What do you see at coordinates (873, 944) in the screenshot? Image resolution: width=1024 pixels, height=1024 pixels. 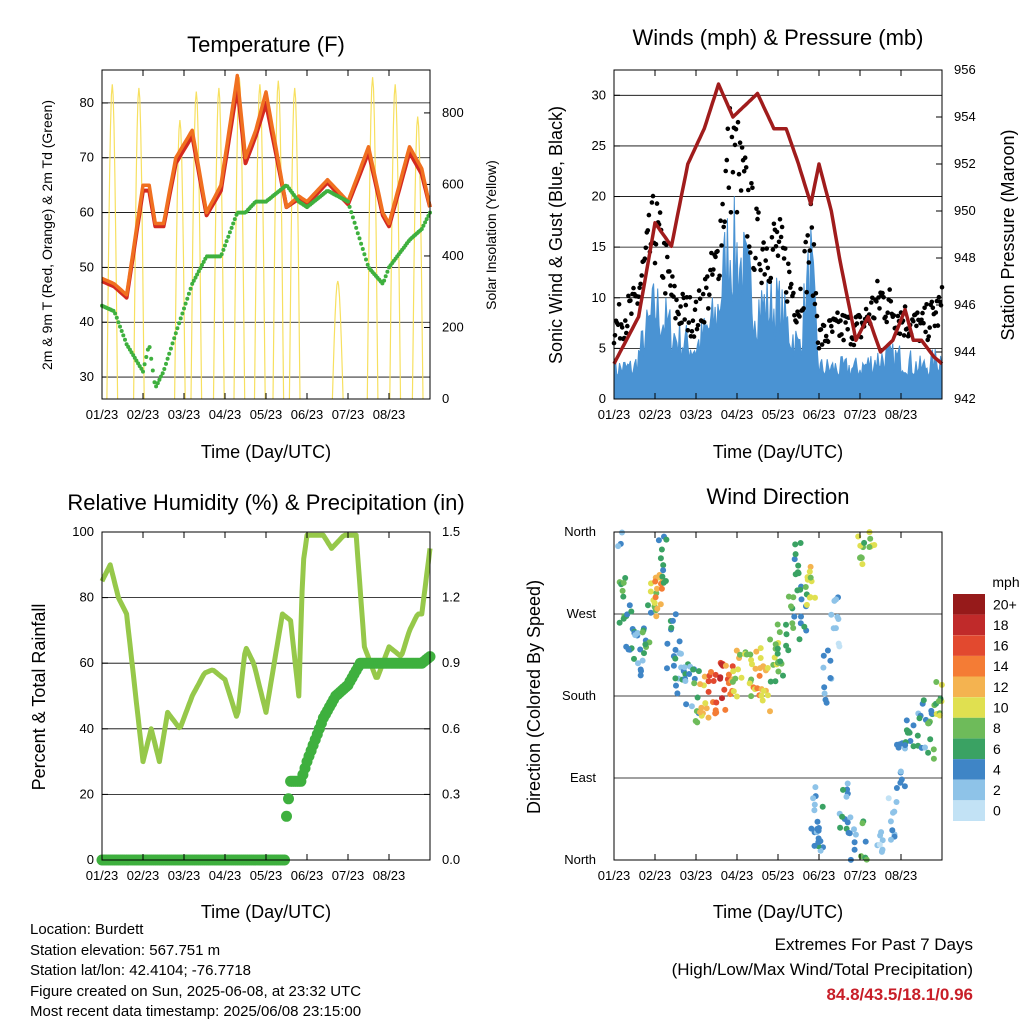 I see `extremes-heading: Extremes For Past 7 Days` at bounding box center [873, 944].